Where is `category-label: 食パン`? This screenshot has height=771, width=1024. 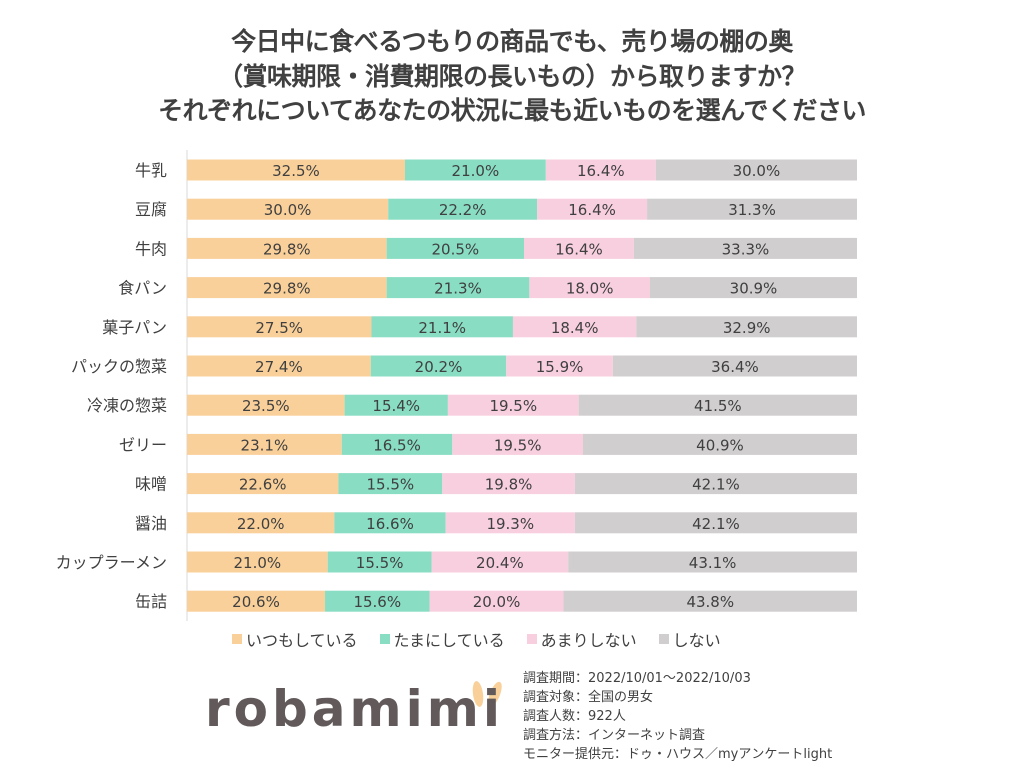 category-label: 食パン is located at coordinates (142, 288).